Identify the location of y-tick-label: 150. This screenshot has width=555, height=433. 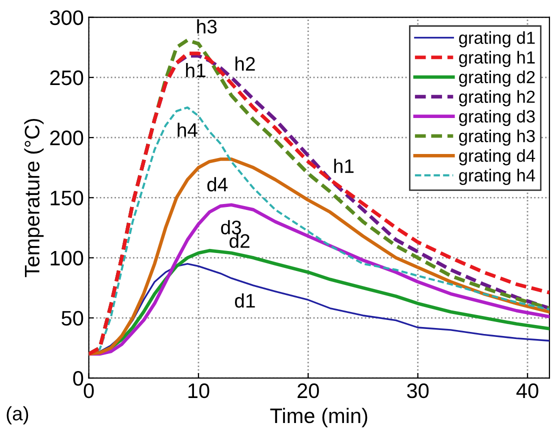
(67, 198).